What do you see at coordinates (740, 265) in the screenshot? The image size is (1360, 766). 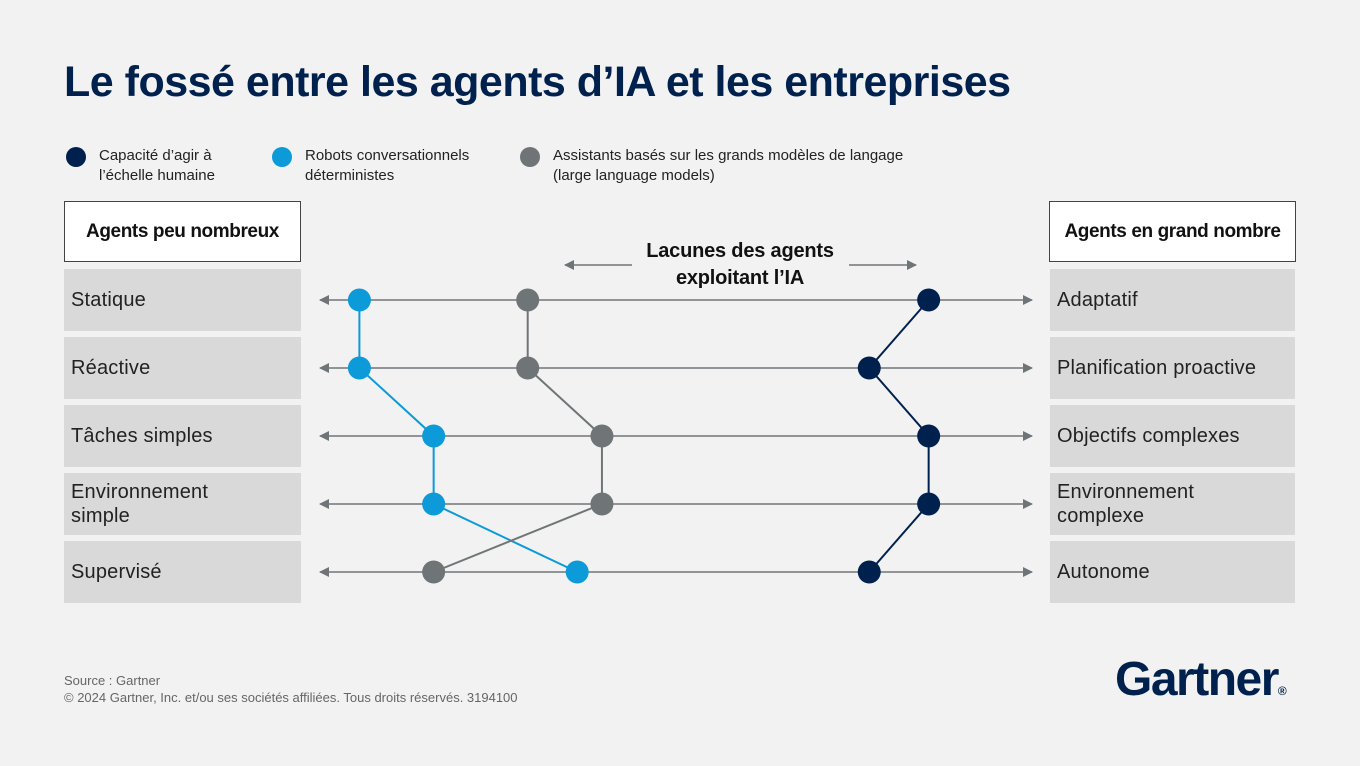 I see `gap-label: Lacunes des agents exploitant l’IA` at bounding box center [740, 265].